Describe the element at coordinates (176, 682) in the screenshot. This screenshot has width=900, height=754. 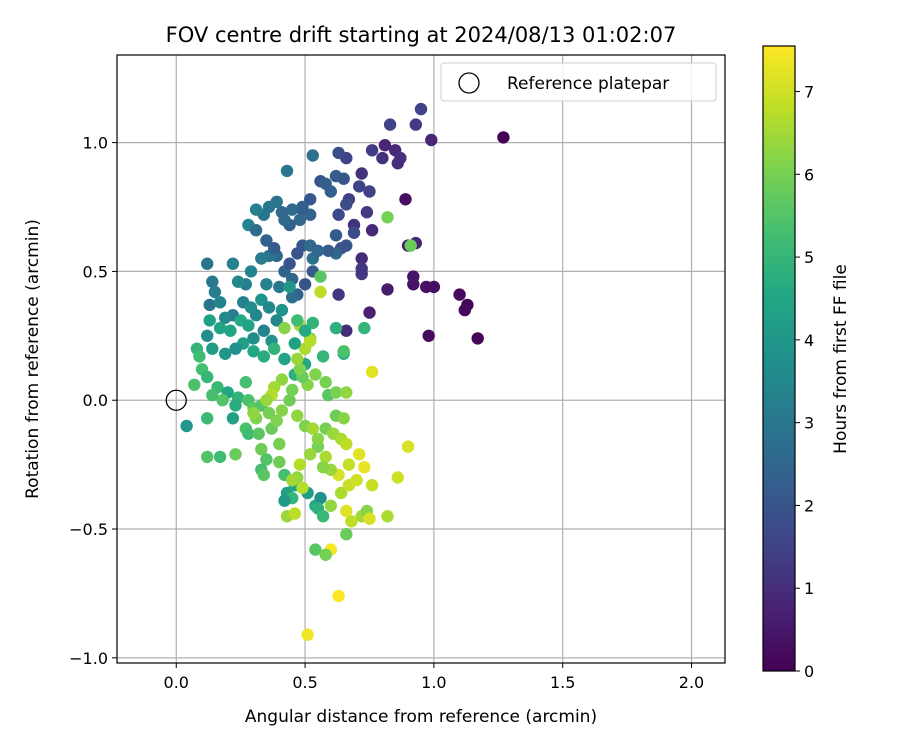
I see `x-tick-label: 0.0` at that location.